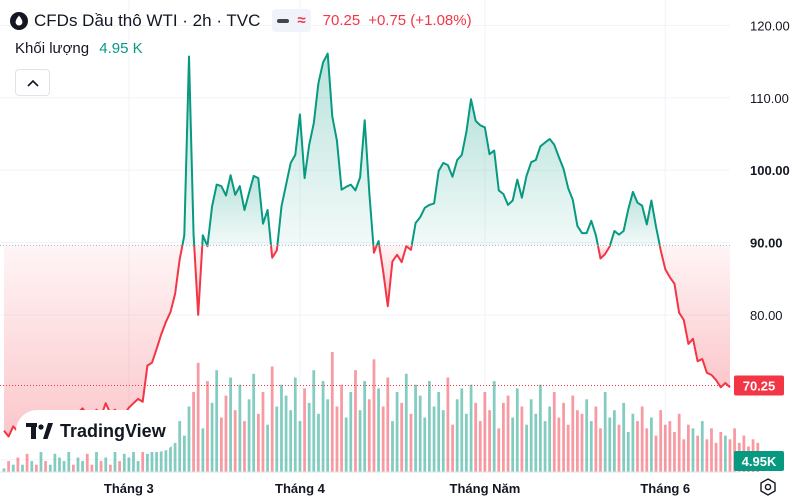 This screenshot has height=502, width=802. What do you see at coordinates (485, 488) in the screenshot?
I see `x-tick-label: Tháng Năm` at bounding box center [485, 488].